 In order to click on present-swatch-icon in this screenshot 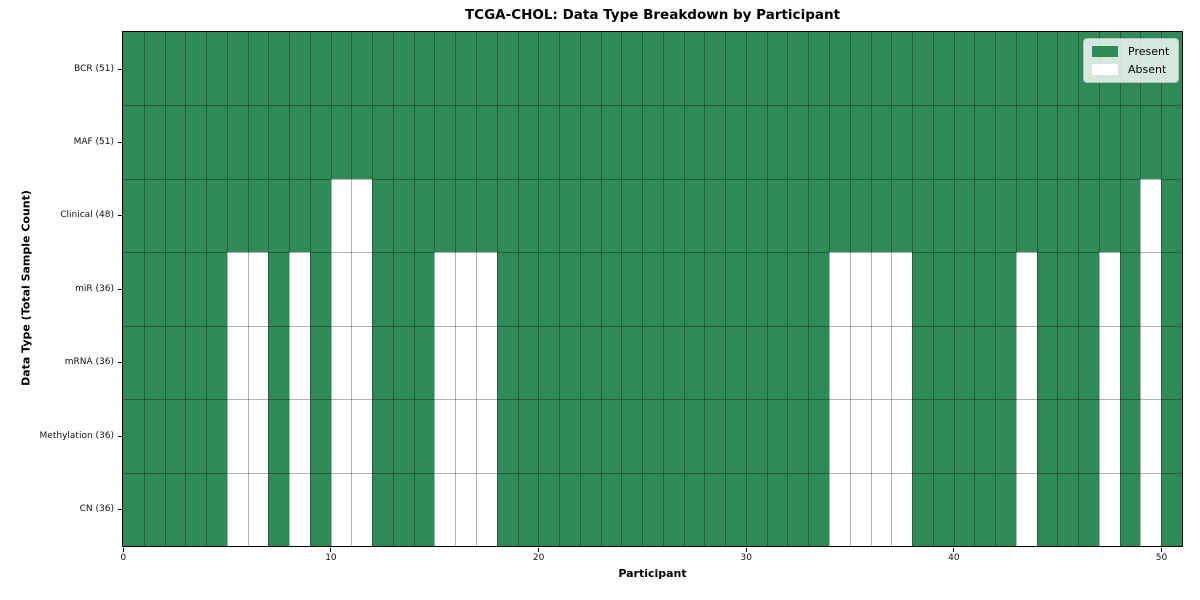, I will do `click(1105, 51)`.